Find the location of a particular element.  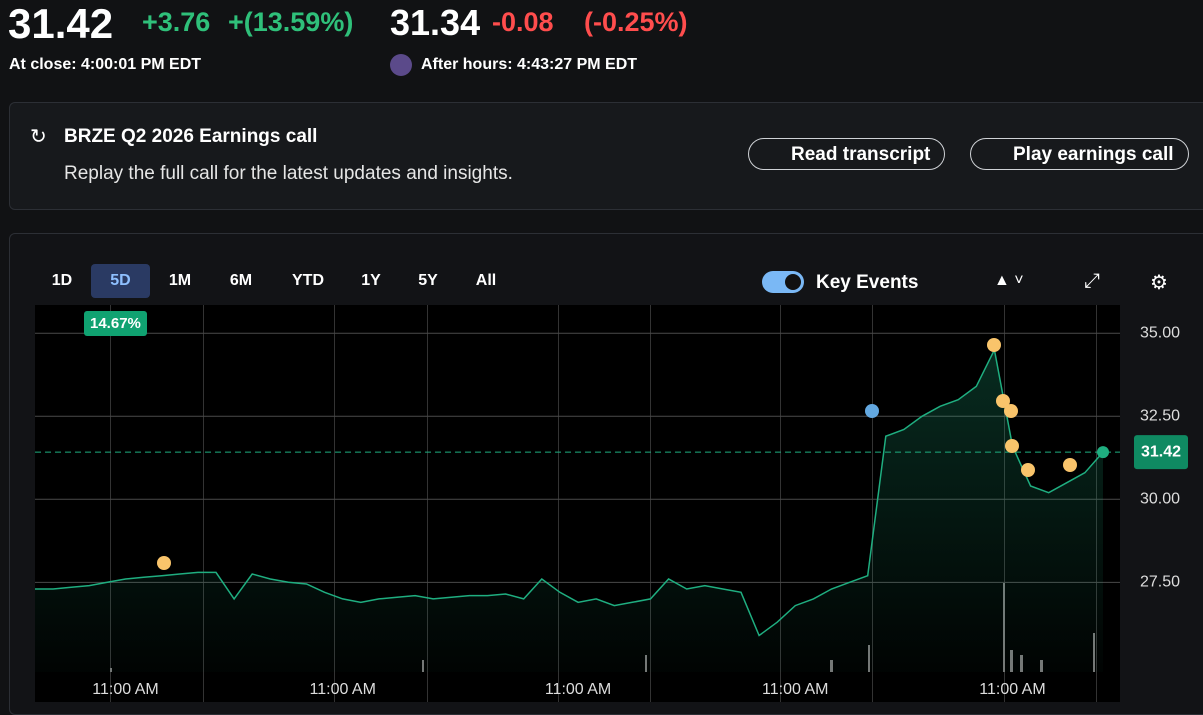

current-label: 31.42 is located at coordinates (1161, 451).